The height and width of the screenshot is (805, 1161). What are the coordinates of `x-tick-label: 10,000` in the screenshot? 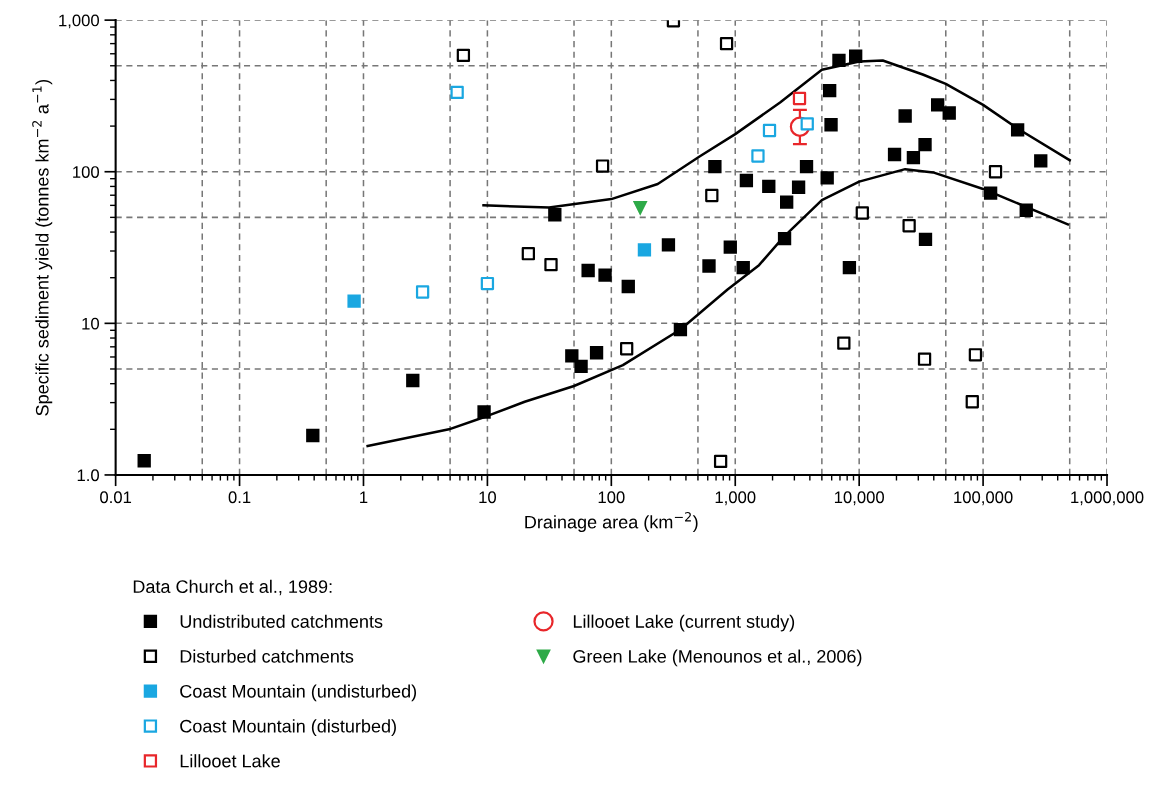 It's located at (859, 498).